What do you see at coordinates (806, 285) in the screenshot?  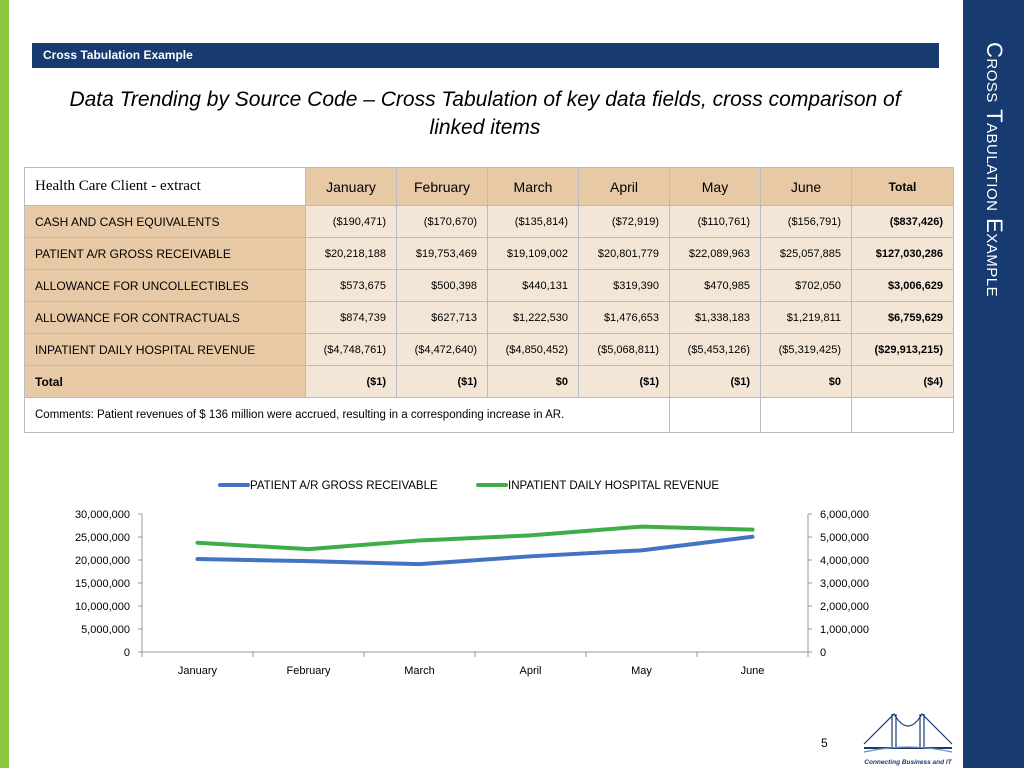 I see `table-cell: $702,050` at bounding box center [806, 285].